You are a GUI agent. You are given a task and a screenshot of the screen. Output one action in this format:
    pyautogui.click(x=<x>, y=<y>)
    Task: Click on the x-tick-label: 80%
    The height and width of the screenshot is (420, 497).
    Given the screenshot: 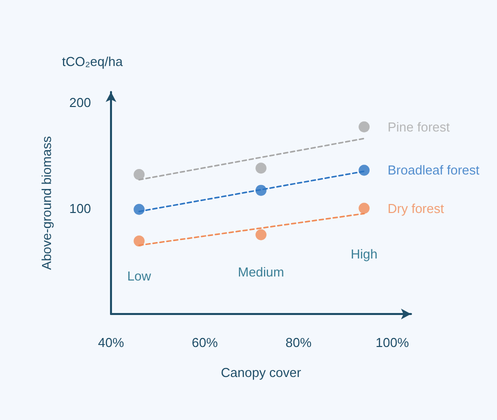 What is the action you would take?
    pyautogui.click(x=298, y=342)
    